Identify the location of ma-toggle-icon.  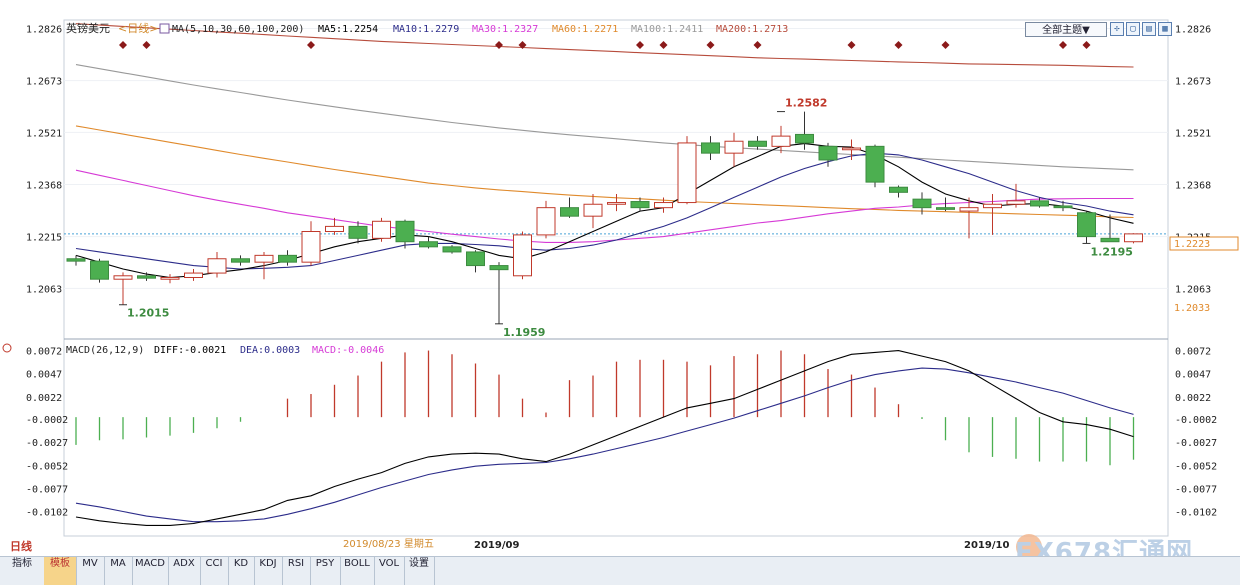
(164, 28).